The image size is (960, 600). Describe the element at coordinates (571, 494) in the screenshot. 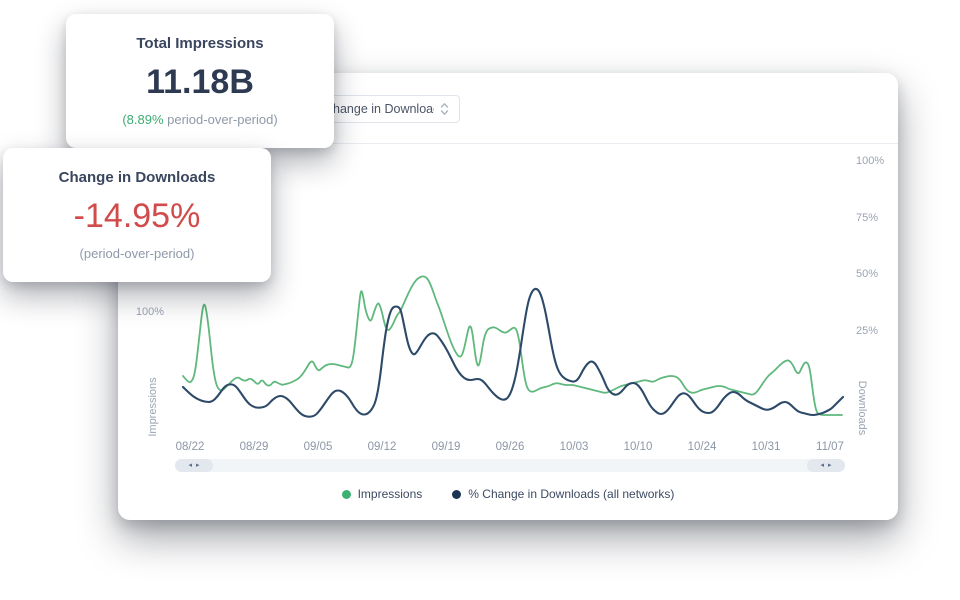

I see `legend-label: % Change in Downloads (all networks)` at that location.